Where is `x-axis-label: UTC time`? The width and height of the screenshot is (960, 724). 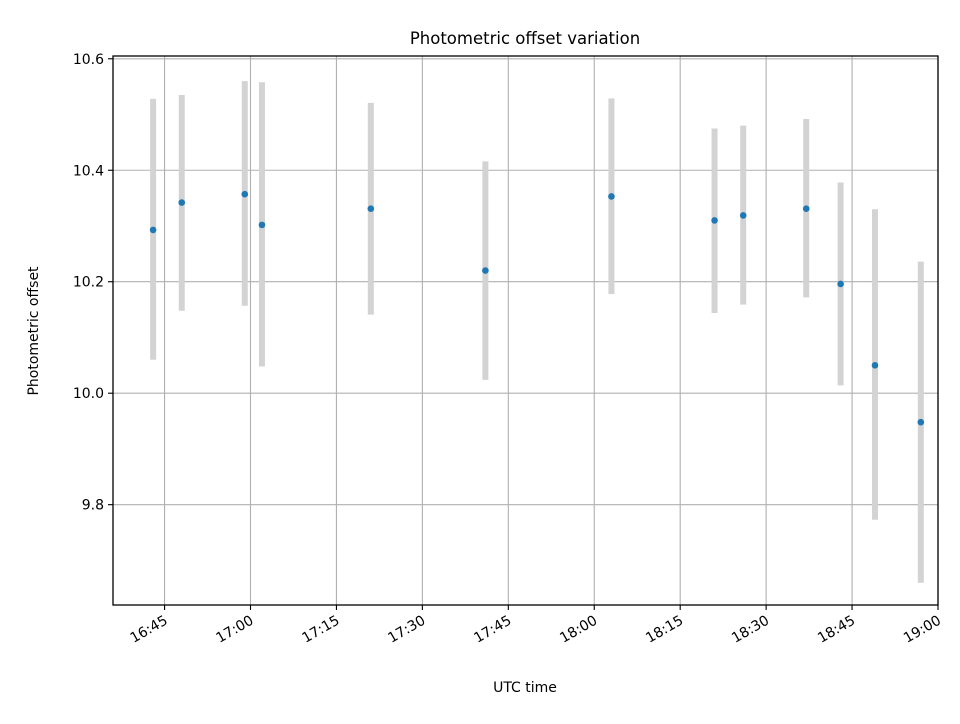 x-axis-label: UTC time is located at coordinates (525, 688).